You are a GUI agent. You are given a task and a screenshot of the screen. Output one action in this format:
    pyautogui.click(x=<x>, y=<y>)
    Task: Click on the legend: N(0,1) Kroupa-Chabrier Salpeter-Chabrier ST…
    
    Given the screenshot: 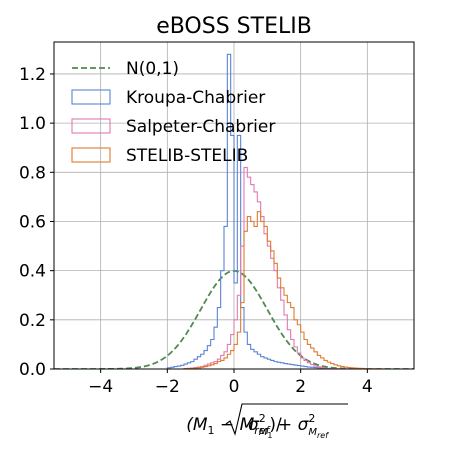 What is the action you would take?
    pyautogui.click(x=173, y=112)
    